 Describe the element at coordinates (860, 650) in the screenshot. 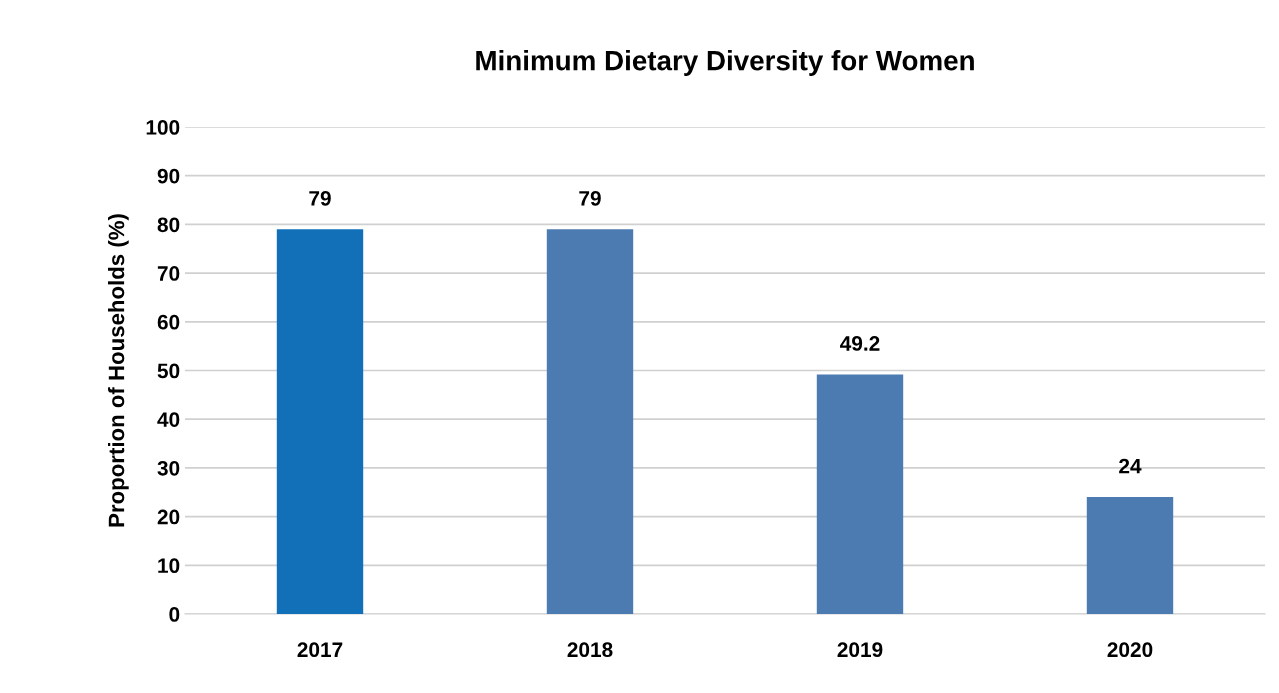

I see `x-tick-label: 2019` at that location.